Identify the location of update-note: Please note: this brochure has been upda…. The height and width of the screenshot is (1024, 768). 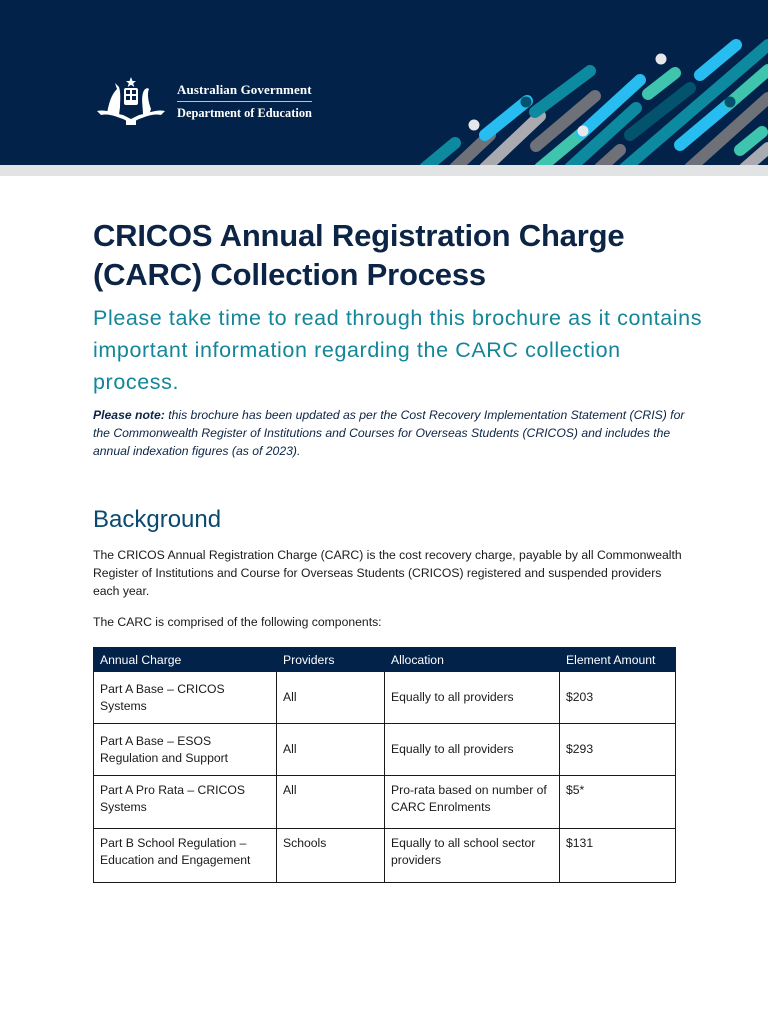
(393, 433).